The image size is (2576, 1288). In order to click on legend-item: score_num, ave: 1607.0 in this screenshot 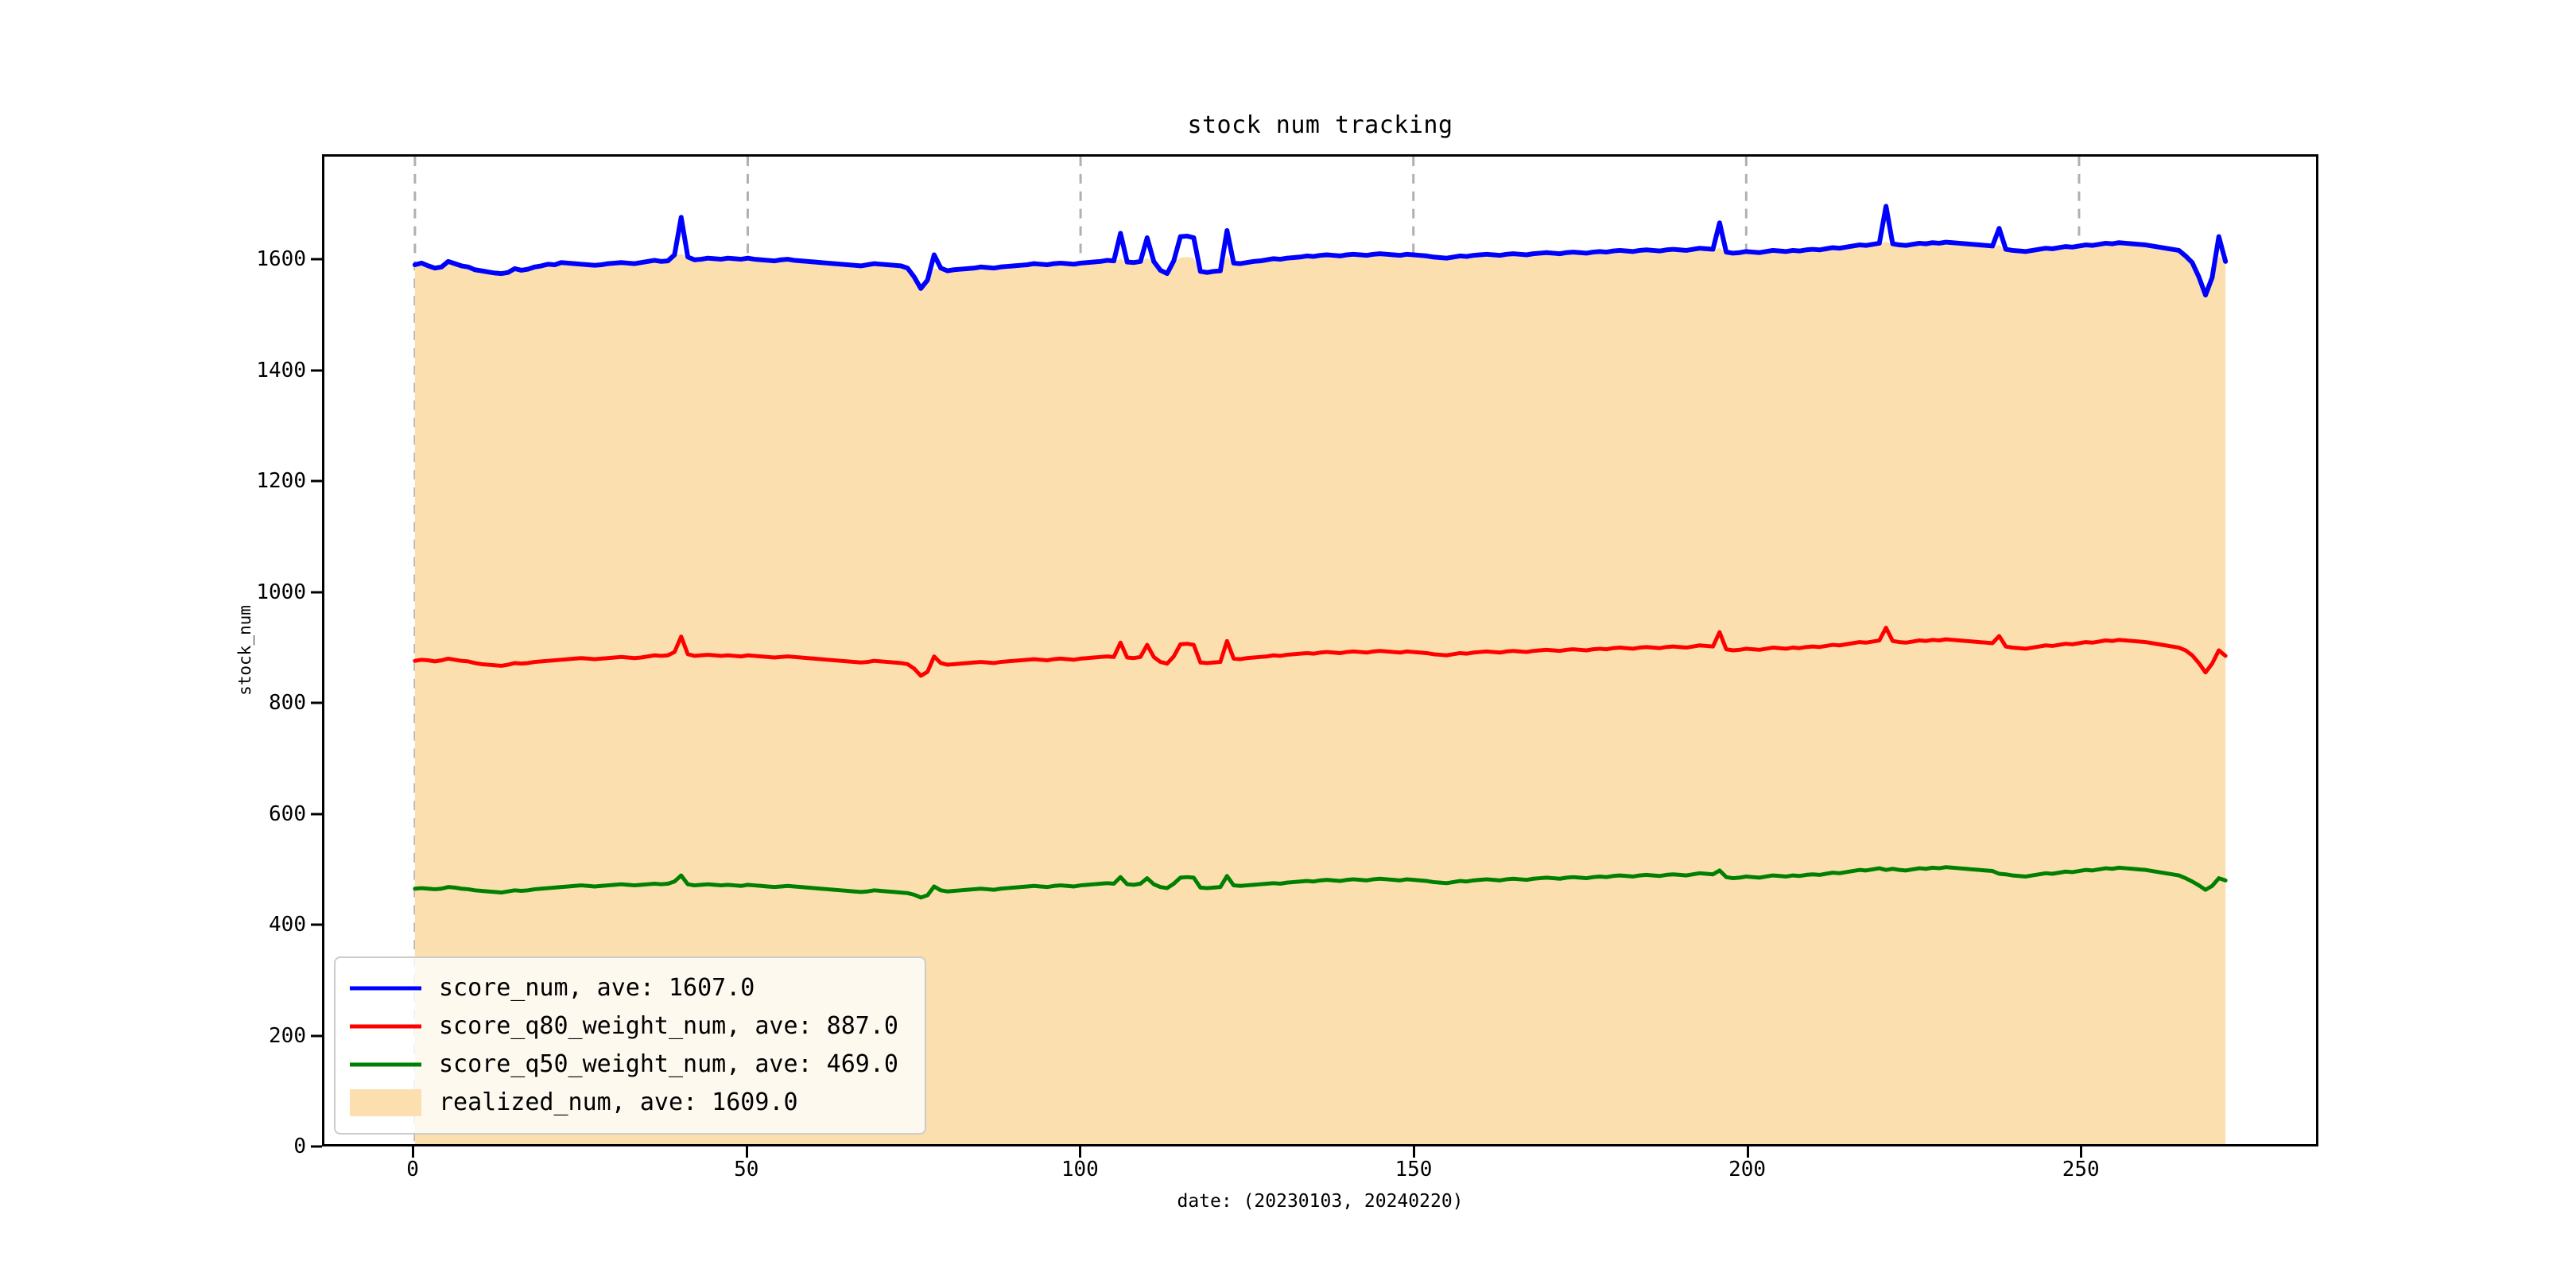, I will do `click(628, 988)`.